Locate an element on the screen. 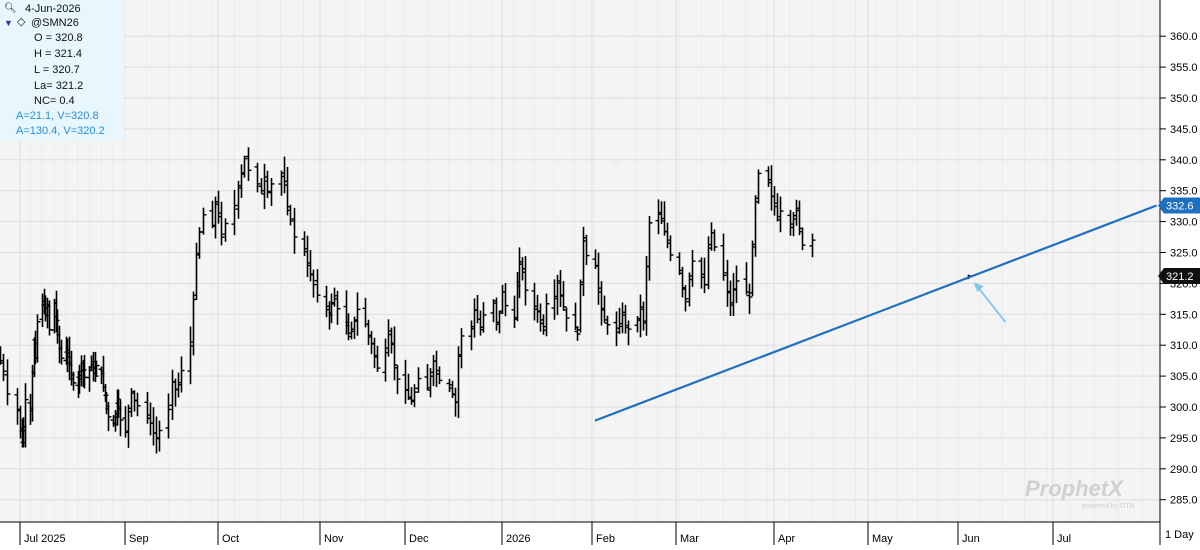 The width and height of the screenshot is (1200, 550). open-value: O = 320.8 is located at coordinates (58, 38).